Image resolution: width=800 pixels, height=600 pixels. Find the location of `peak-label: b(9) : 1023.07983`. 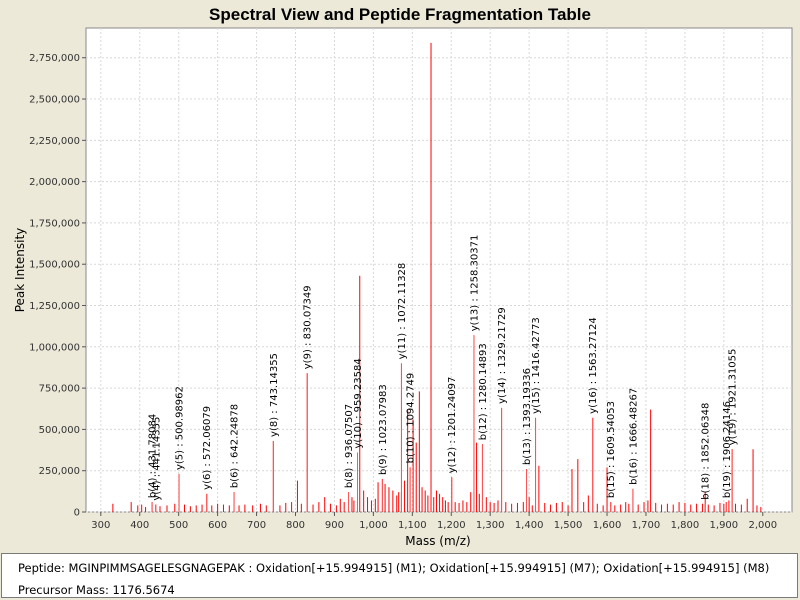

peak-label: b(9) : 1023.07983 is located at coordinates (383, 429).